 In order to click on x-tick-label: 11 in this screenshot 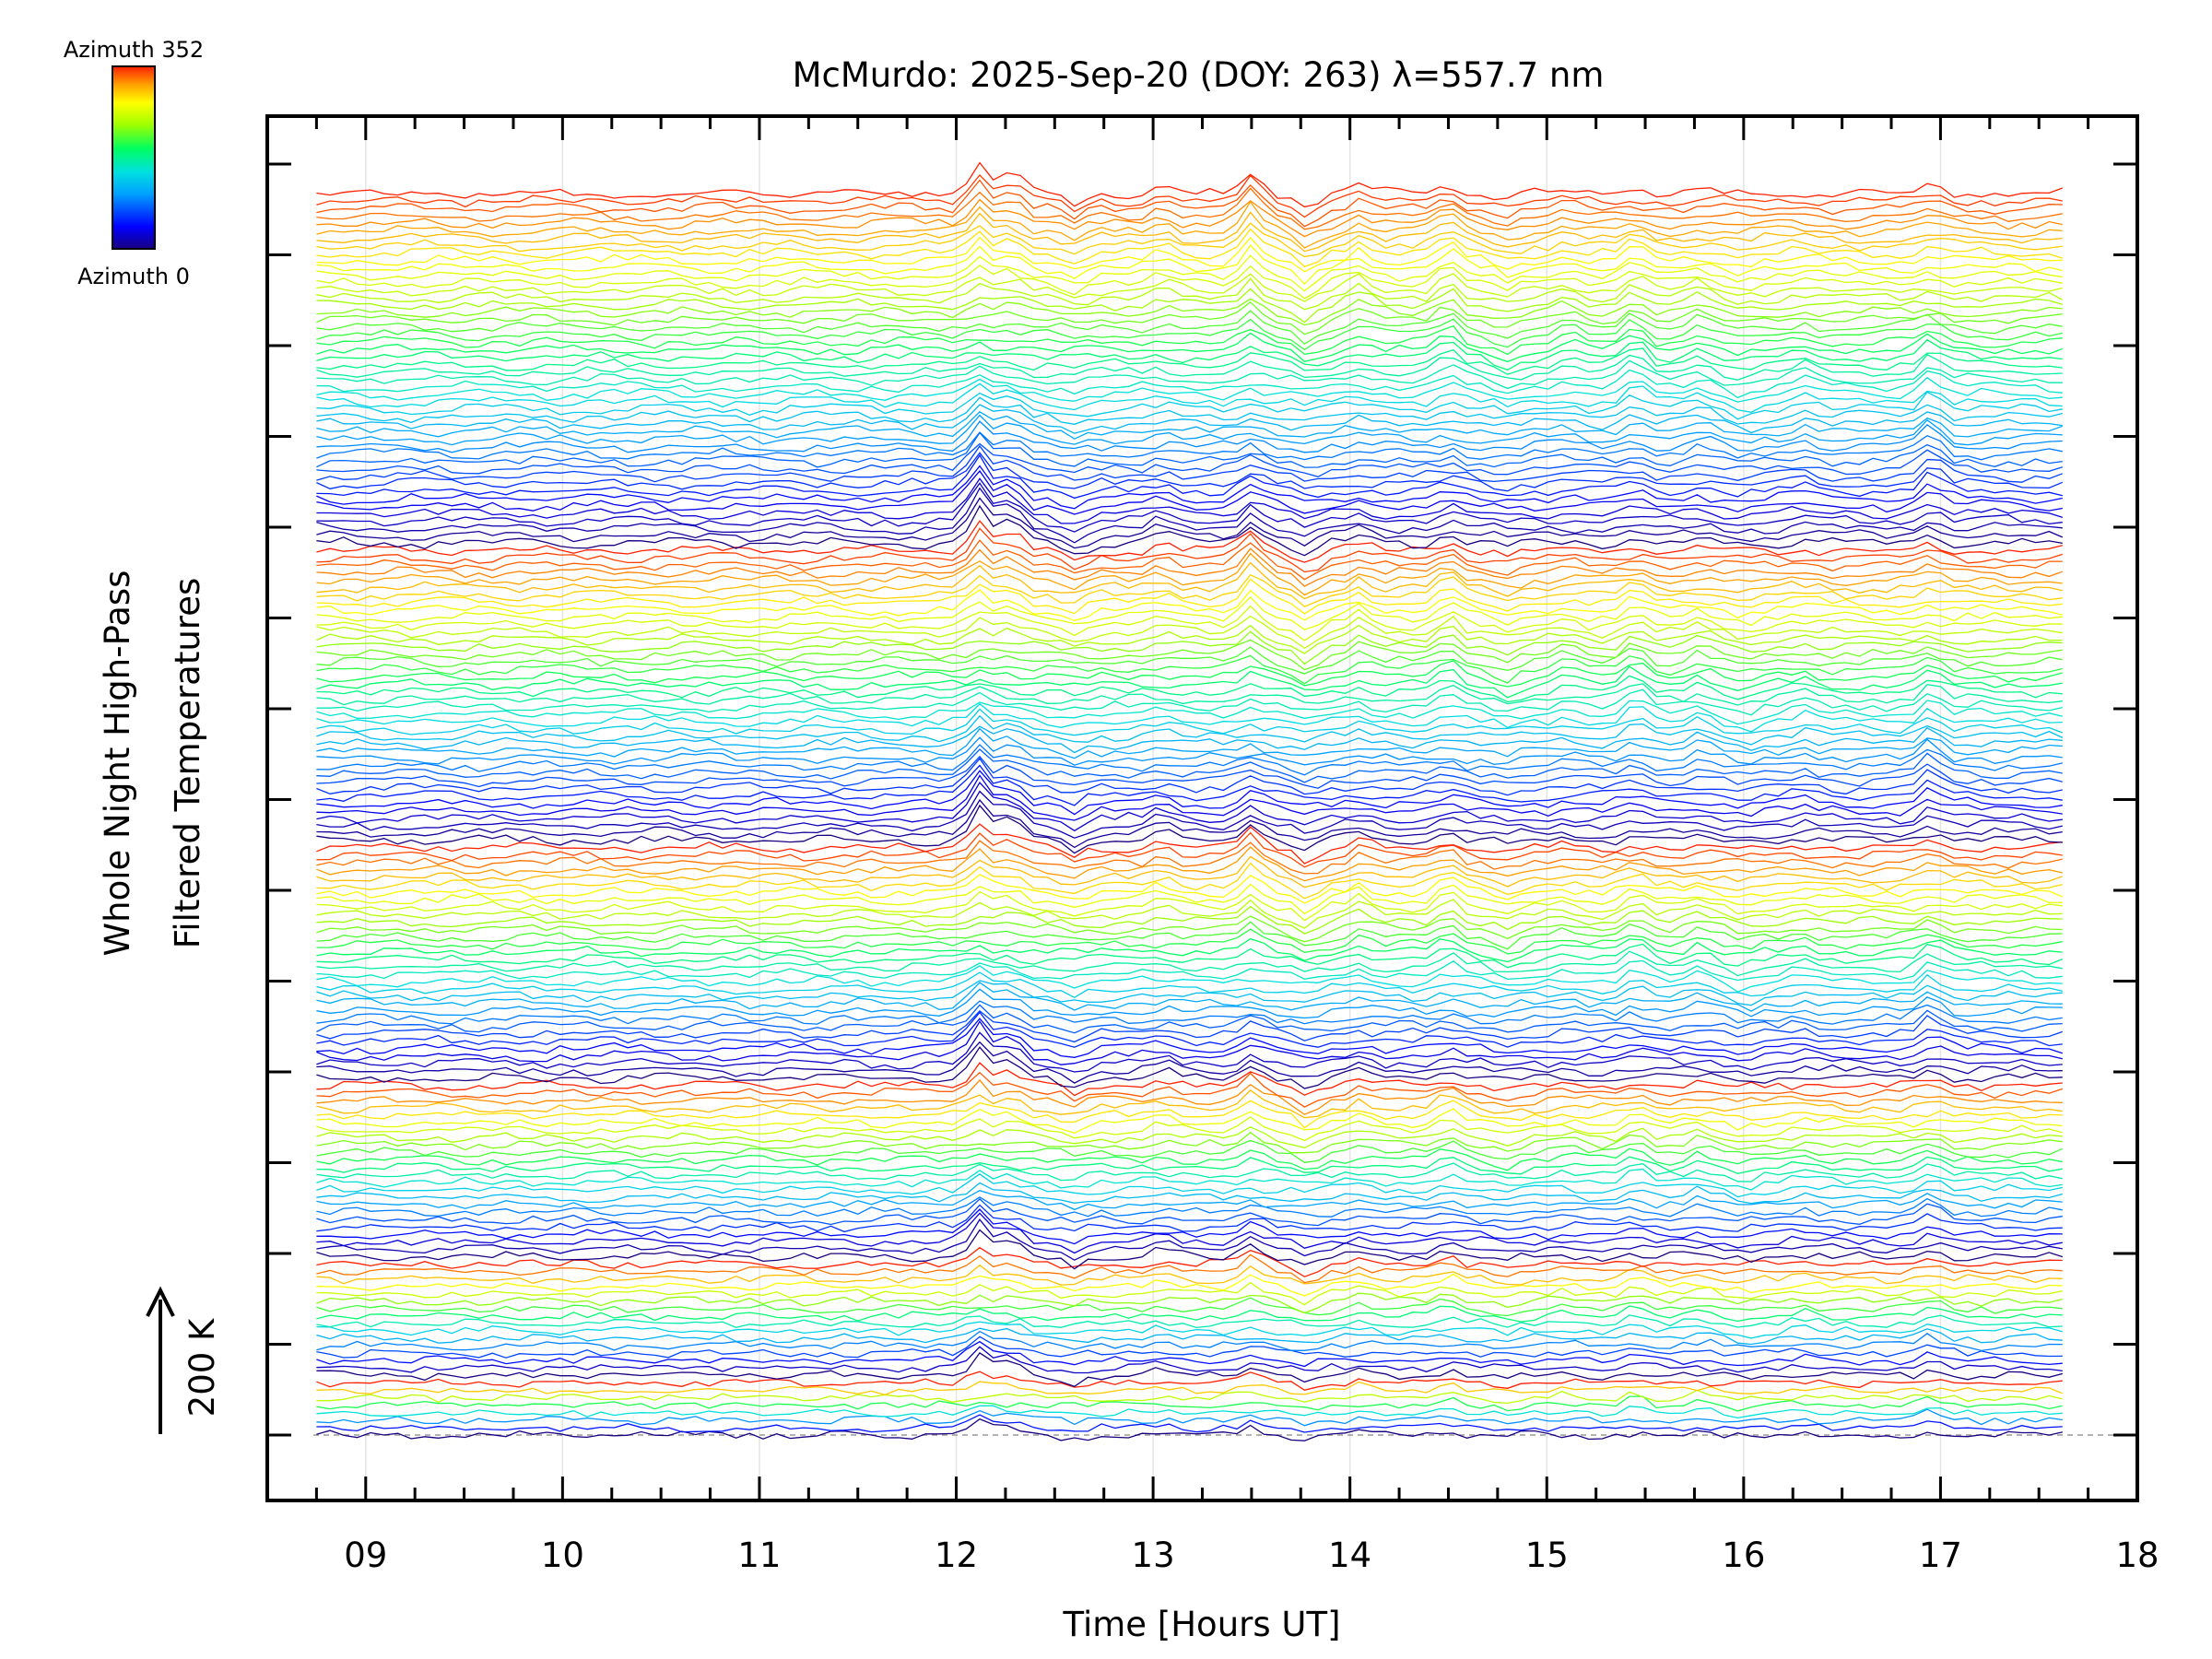, I will do `click(759, 1555)`.